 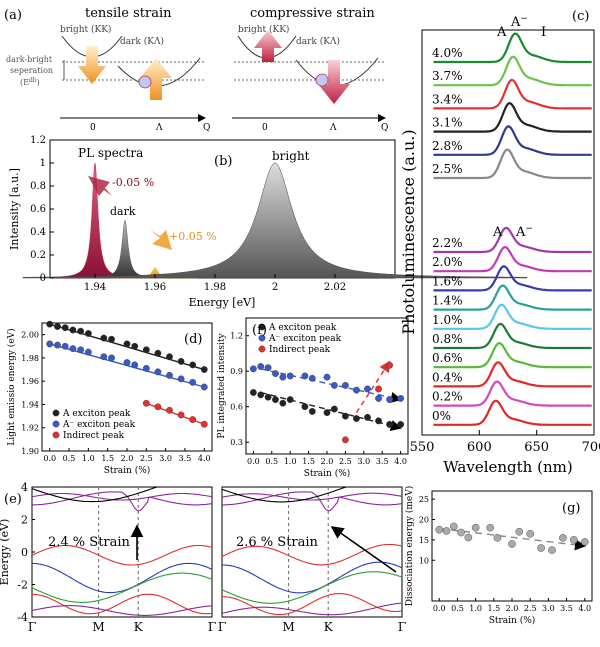 What do you see at coordinates (193, 339) in the screenshot?
I see `panel-d-label: (d)` at bounding box center [193, 339].